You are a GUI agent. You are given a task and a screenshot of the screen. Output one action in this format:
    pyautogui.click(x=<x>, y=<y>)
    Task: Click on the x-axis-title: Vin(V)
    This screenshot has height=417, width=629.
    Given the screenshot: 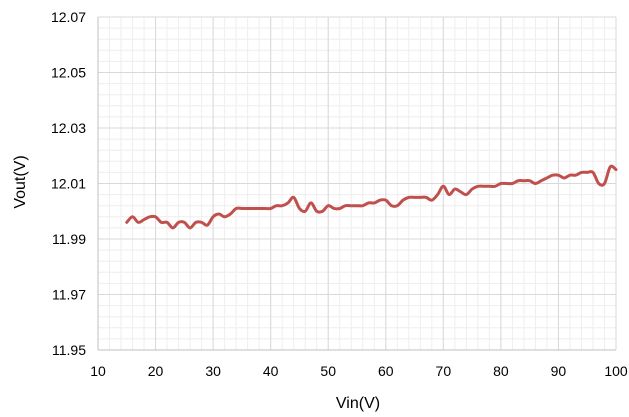 What is the action you would take?
    pyautogui.click(x=358, y=403)
    